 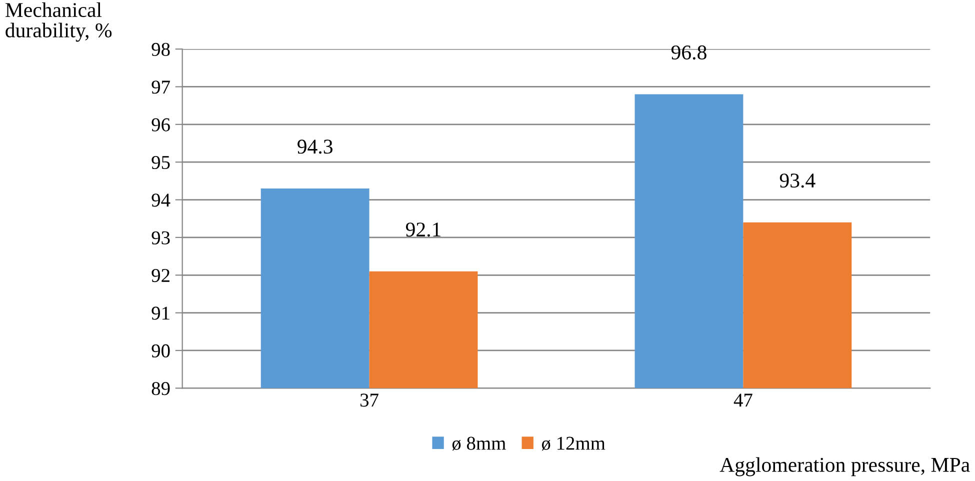 I want to click on data-label: 96.8, so click(x=688, y=52).